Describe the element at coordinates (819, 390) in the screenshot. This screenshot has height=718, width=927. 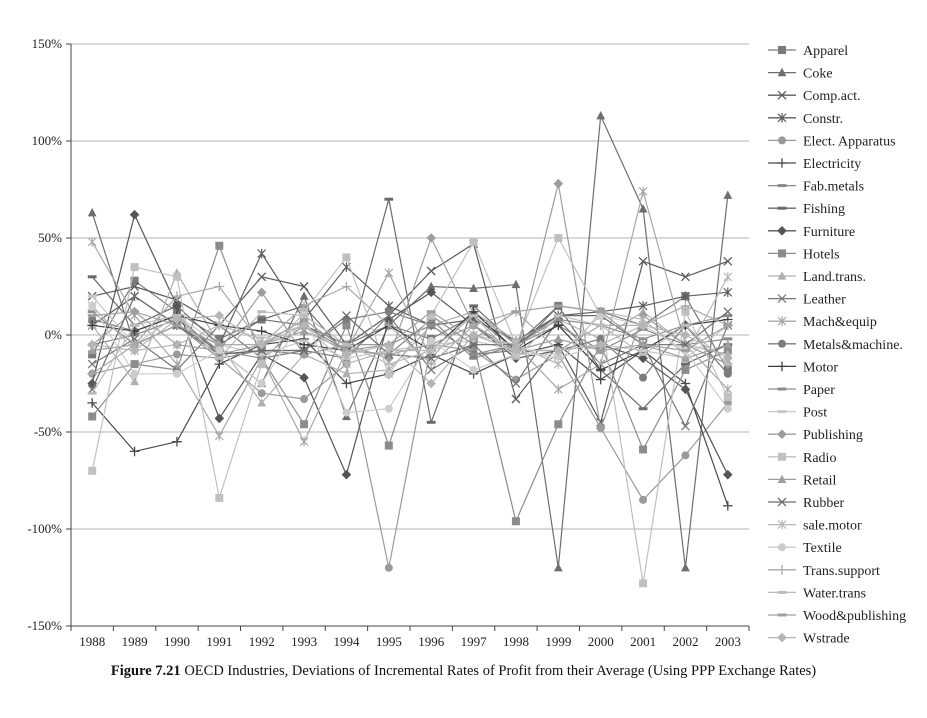
I see `legend-label: Paper` at that location.